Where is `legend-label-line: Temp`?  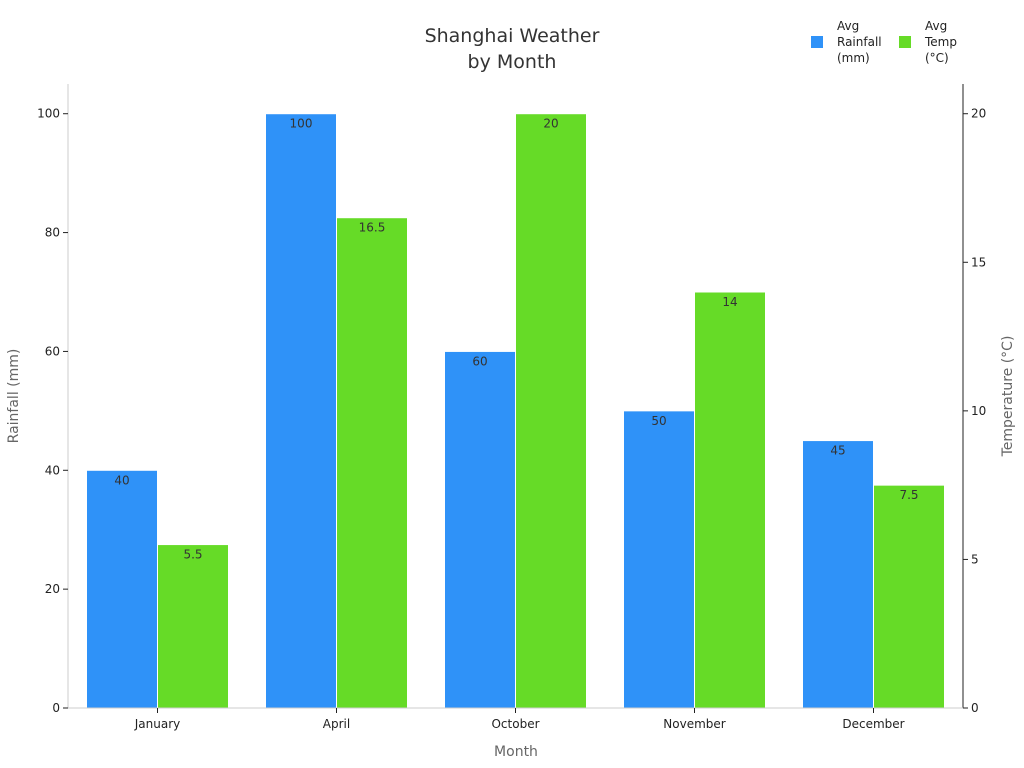
legend-label-line: Temp is located at coordinates (940, 42).